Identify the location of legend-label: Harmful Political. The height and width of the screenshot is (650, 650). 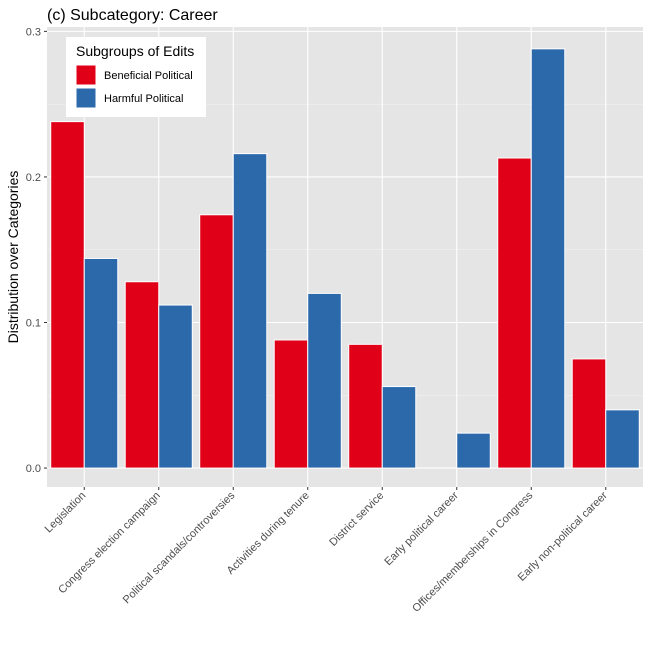
(143, 99).